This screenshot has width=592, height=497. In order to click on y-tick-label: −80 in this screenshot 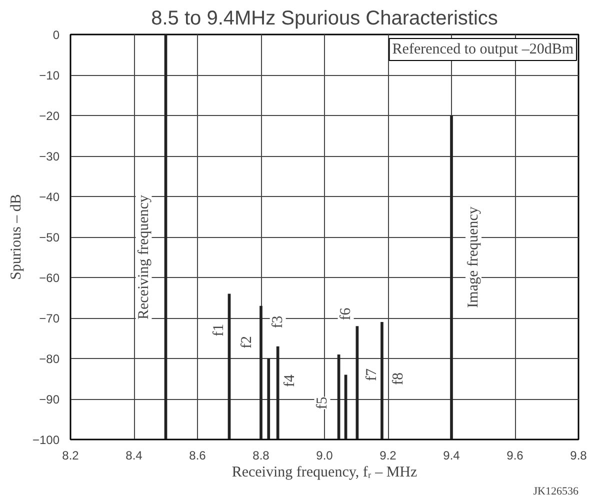, I will do `click(49, 359)`.